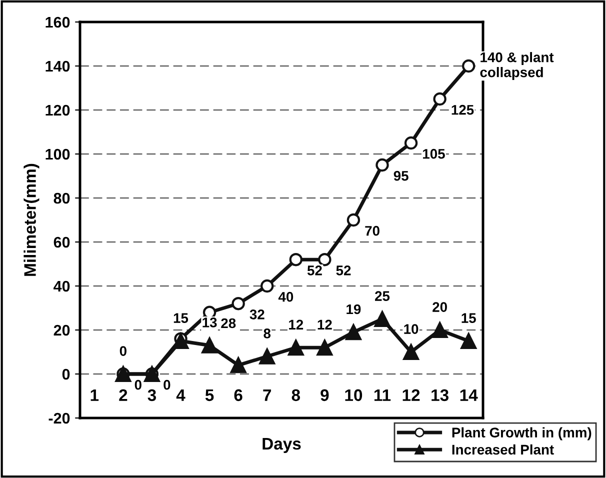 Image resolution: width=606 pixels, height=478 pixels. I want to click on data-label: 40, so click(286, 297).